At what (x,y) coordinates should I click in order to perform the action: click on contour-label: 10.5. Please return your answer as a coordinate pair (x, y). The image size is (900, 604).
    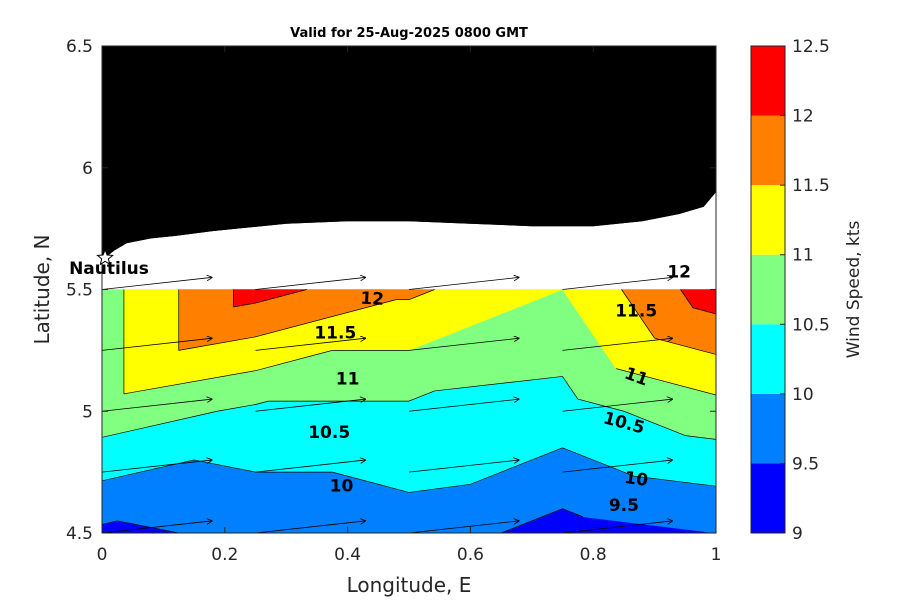
    Looking at the image, I should click on (329, 433).